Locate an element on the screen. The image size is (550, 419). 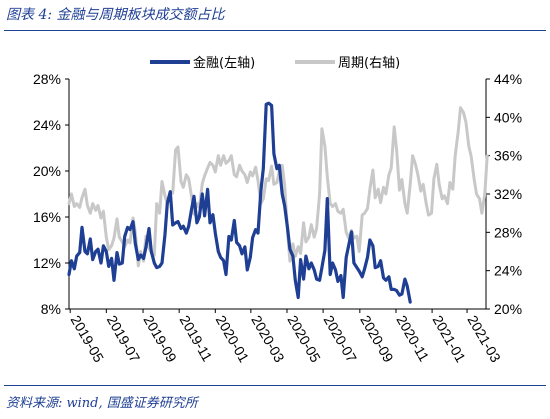
source-divider is located at coordinates (275, 385).